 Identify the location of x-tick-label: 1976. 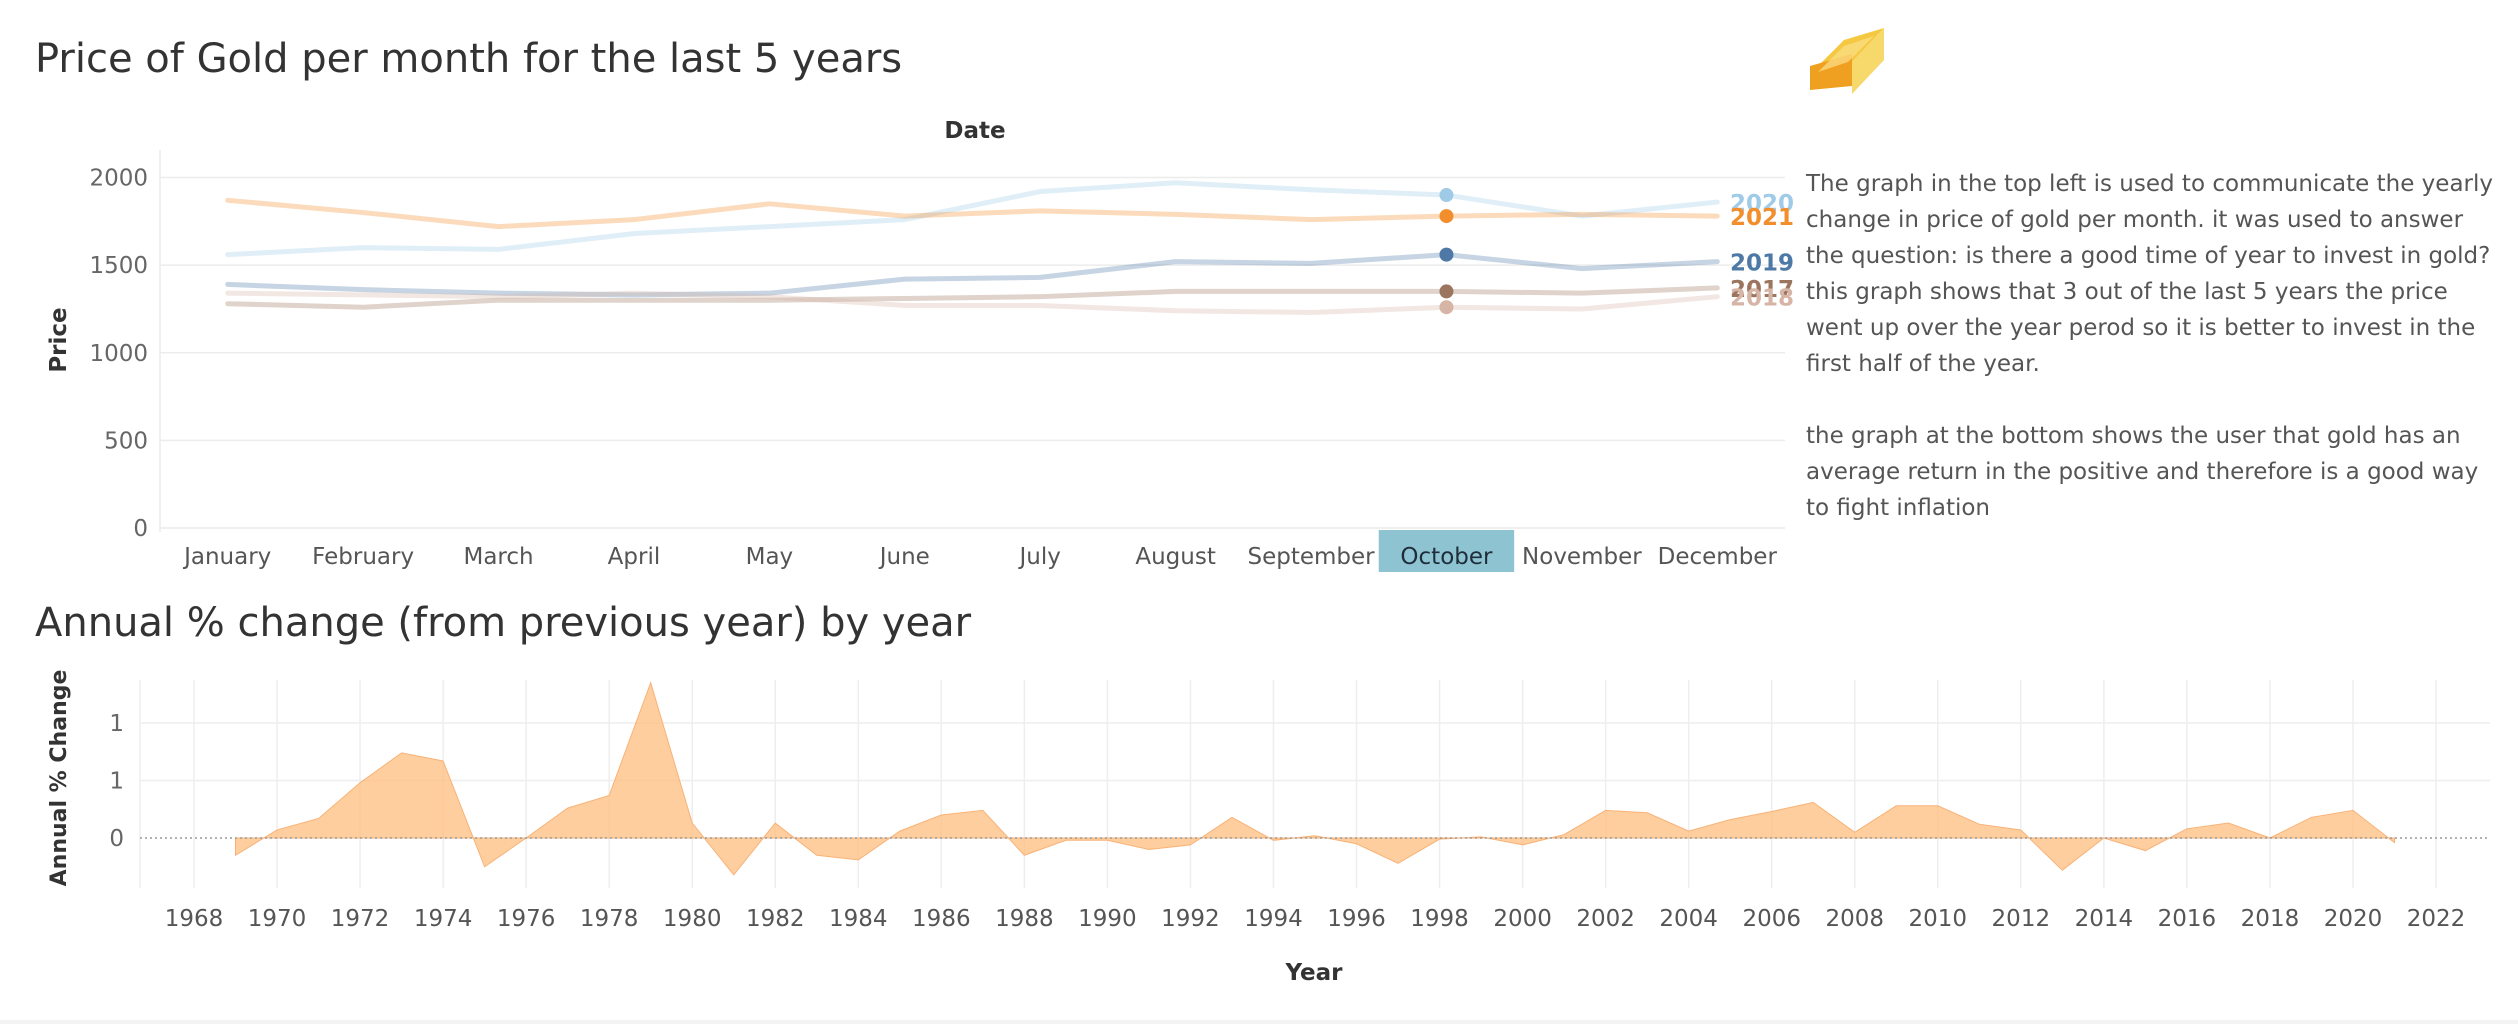
(526, 919).